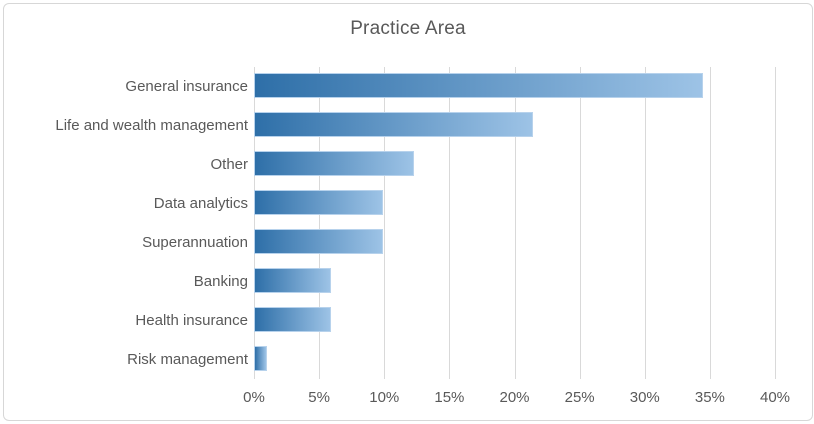 The height and width of the screenshot is (424, 814). I want to click on x-tick-label: 20%, so click(514, 397).